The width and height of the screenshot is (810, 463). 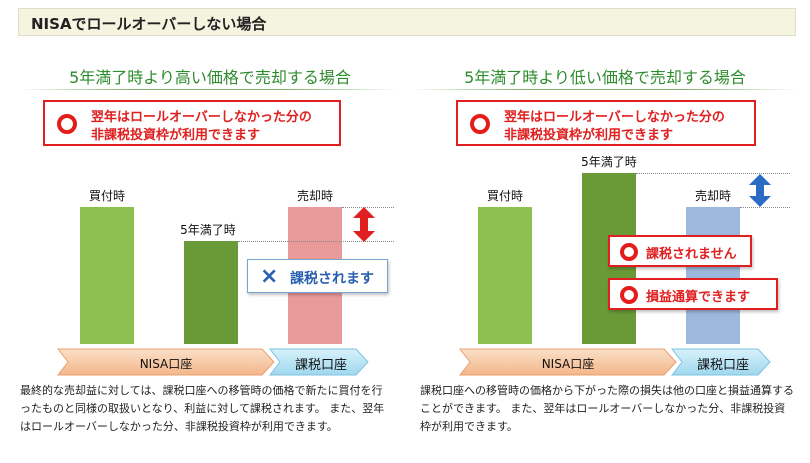 What do you see at coordinates (605, 89) in the screenshot?
I see `right-title-rule` at bounding box center [605, 89].